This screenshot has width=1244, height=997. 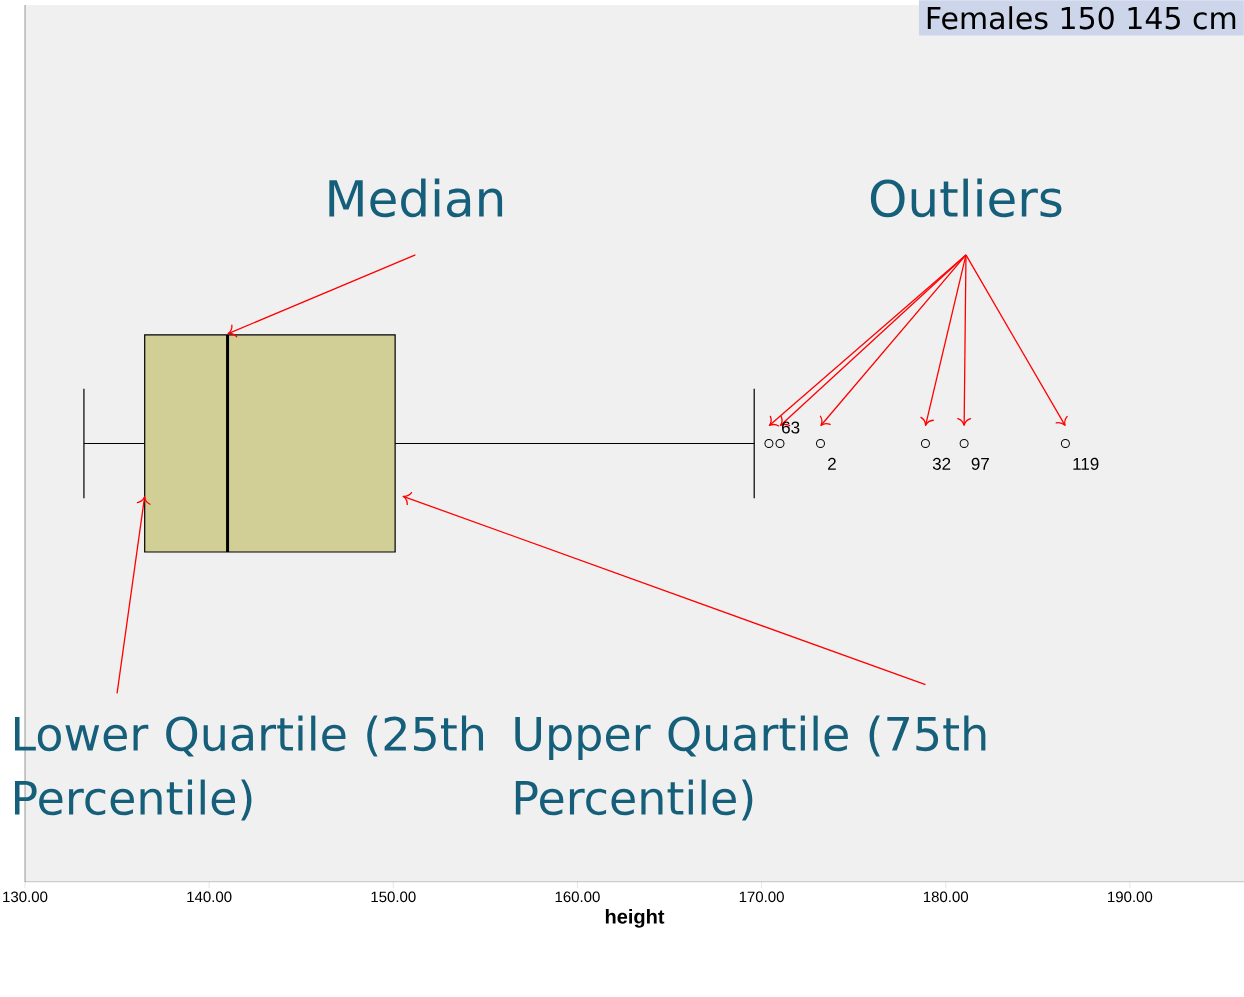 What do you see at coordinates (761, 897) in the screenshot?
I see `x-tick-label: 170.00` at bounding box center [761, 897].